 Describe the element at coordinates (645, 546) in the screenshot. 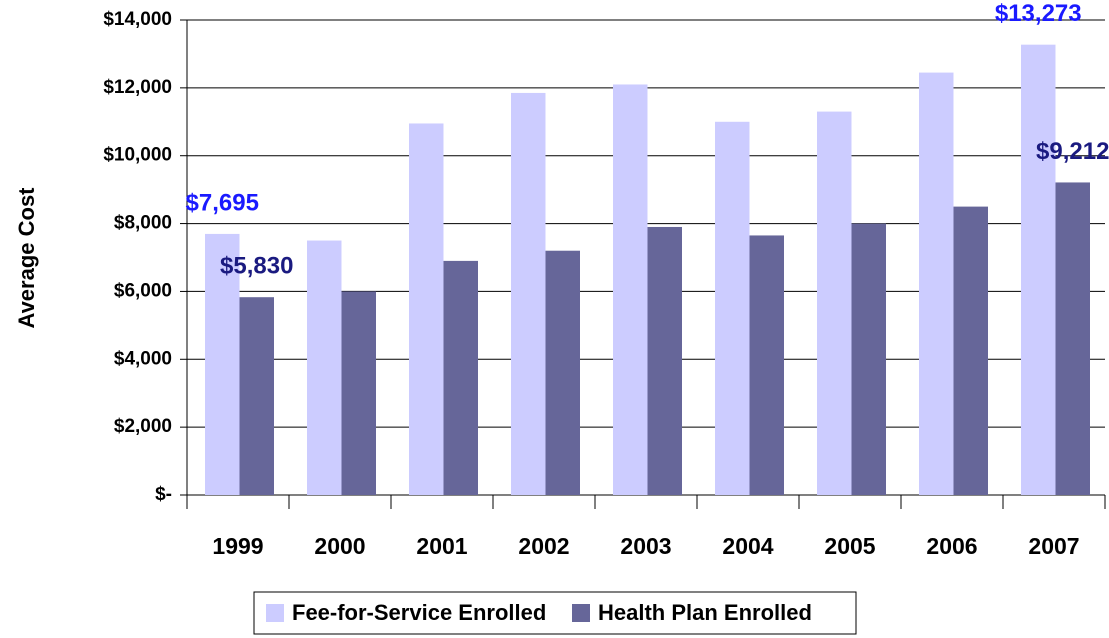

I see `x-tick-label: 2003` at that location.